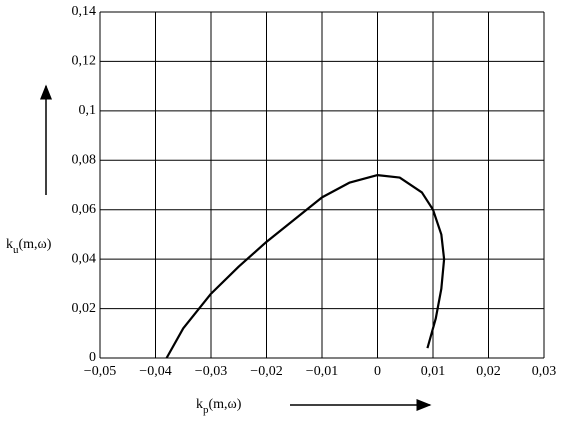 This screenshot has height=422, width=562. What do you see at coordinates (322, 371) in the screenshot?
I see `x-tick-label: −0,01` at bounding box center [322, 371].